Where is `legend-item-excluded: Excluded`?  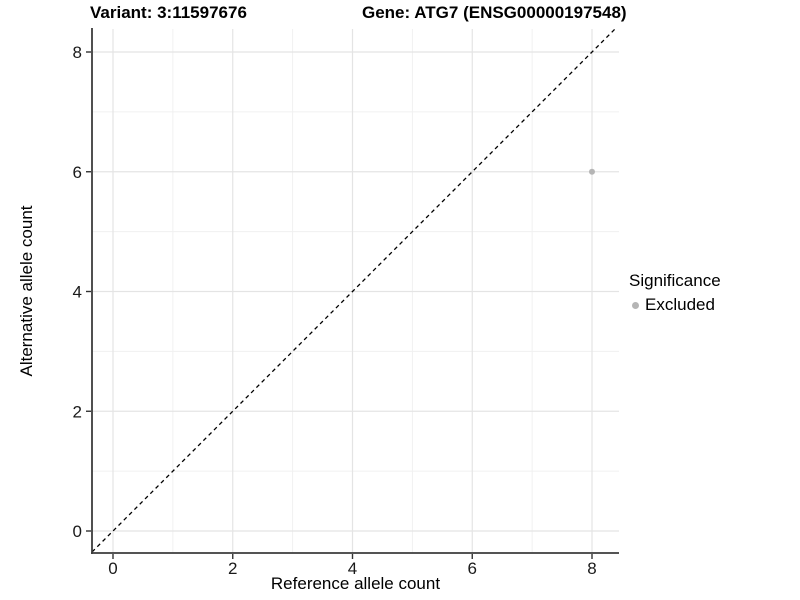
legend-item-excluded: Excluded is located at coordinates (675, 305).